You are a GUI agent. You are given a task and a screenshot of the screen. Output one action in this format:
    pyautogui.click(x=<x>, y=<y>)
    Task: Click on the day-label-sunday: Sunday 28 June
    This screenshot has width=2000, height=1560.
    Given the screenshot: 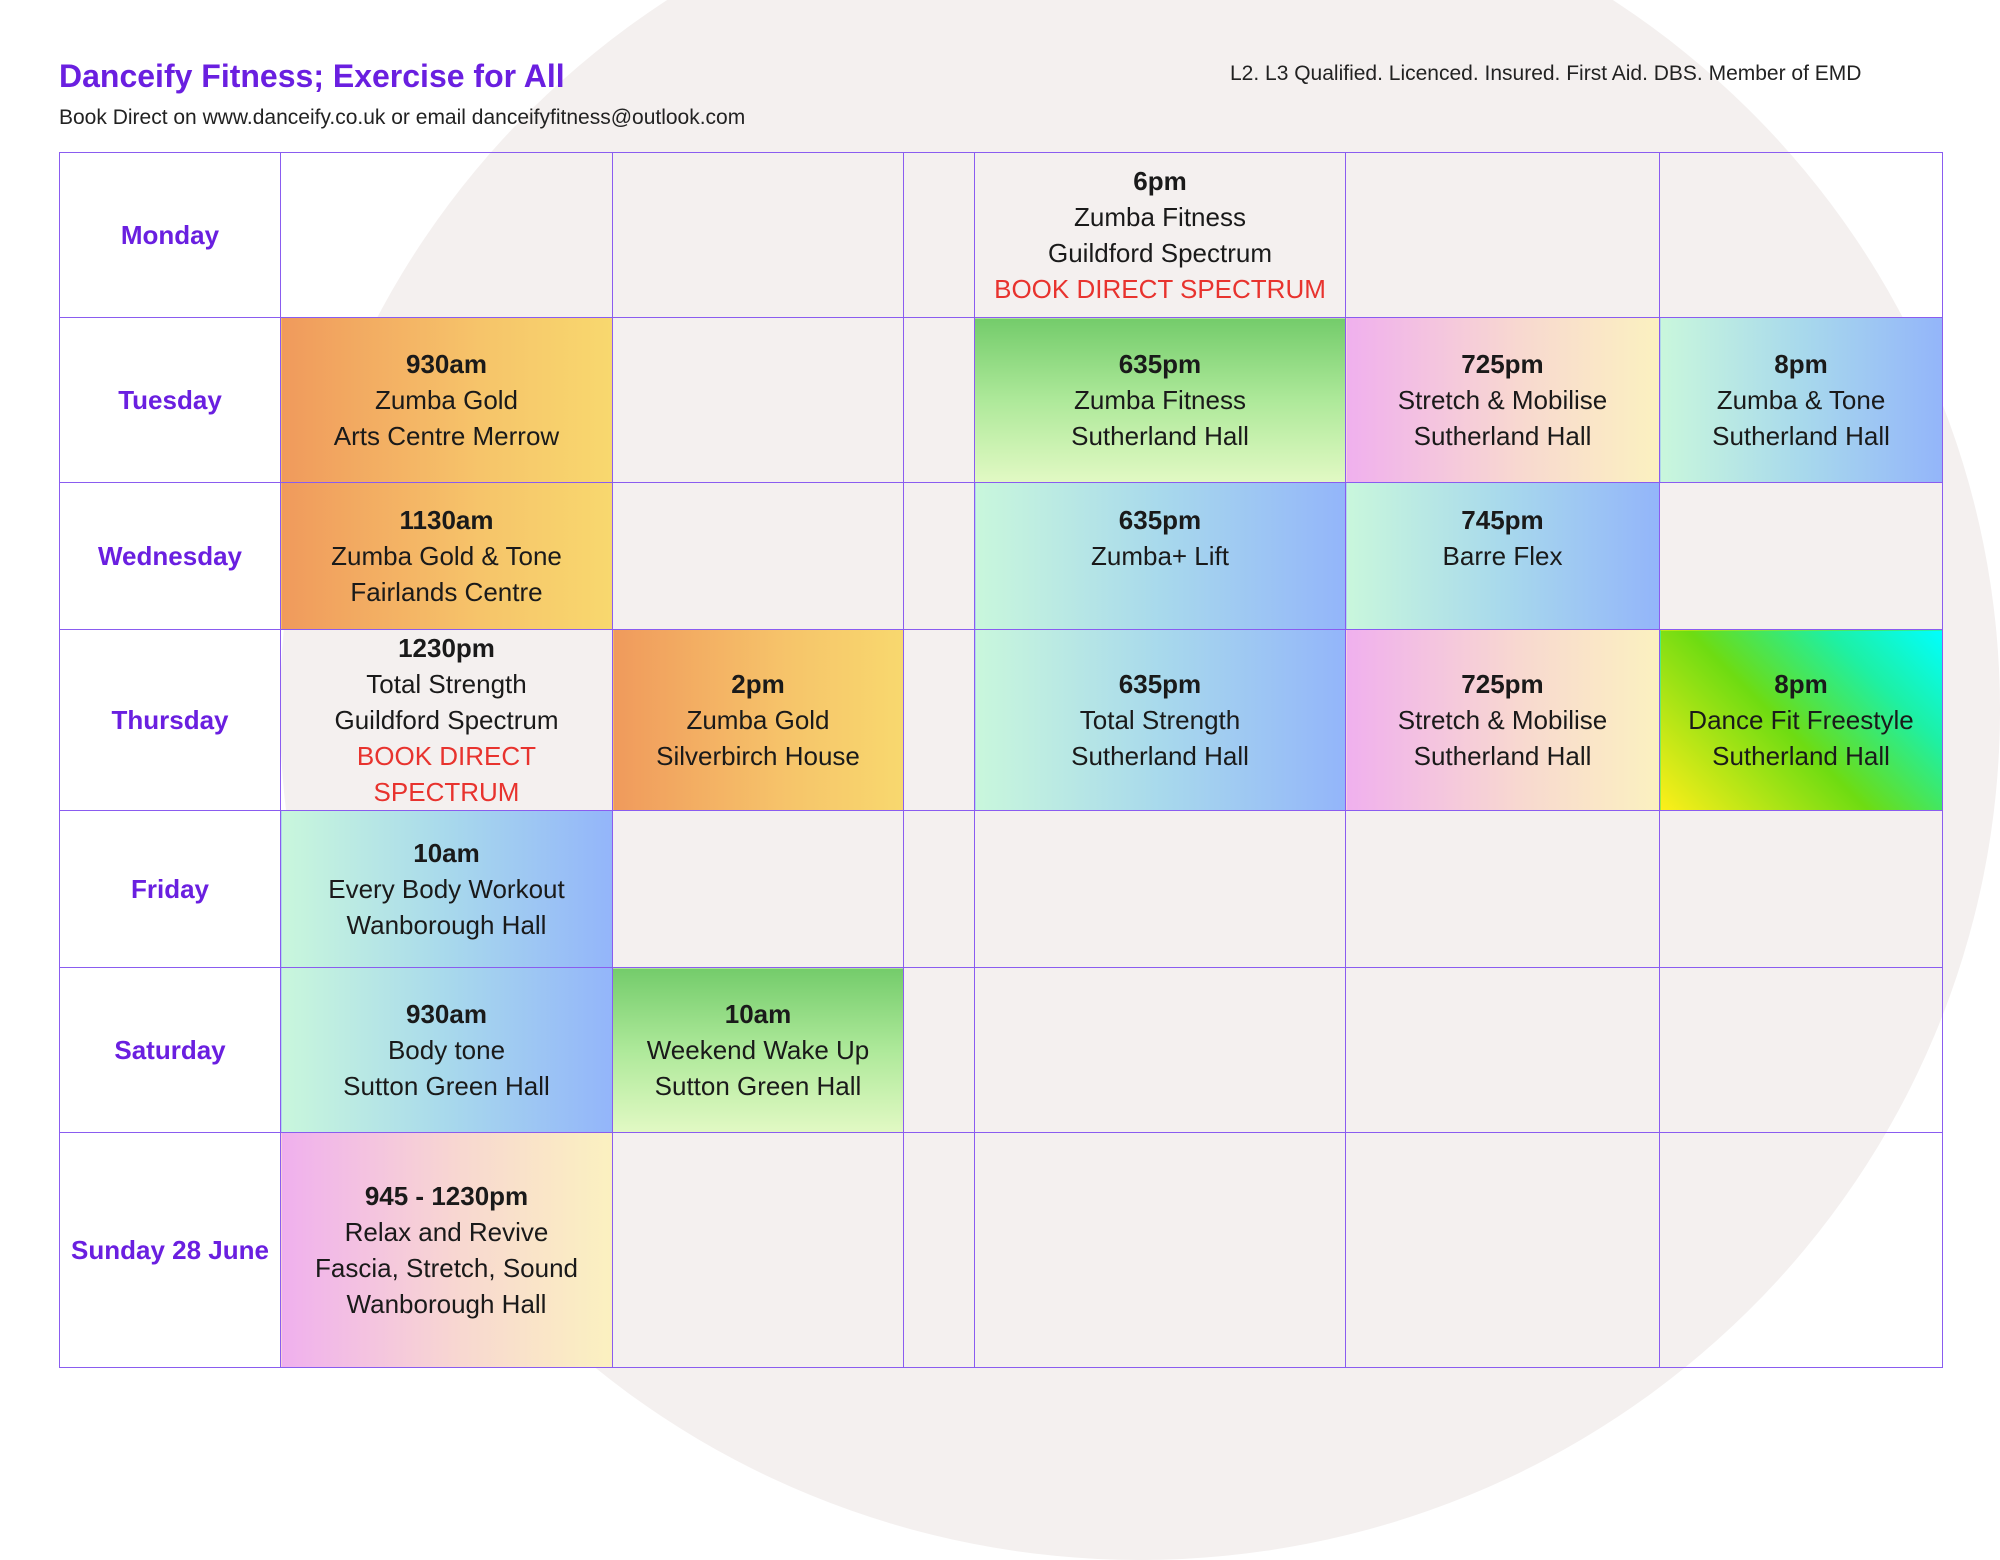 What is the action you would take?
    pyautogui.click(x=170, y=1250)
    